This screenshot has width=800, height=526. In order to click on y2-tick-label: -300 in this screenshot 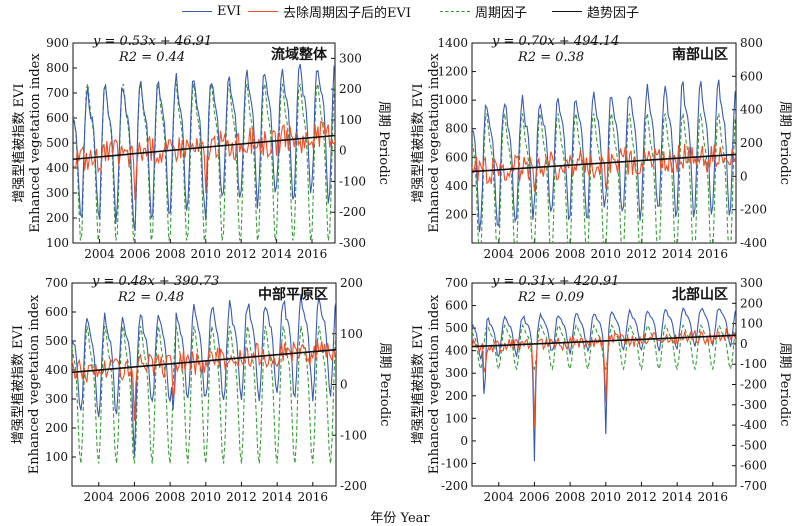, I will do `click(352, 243)`.